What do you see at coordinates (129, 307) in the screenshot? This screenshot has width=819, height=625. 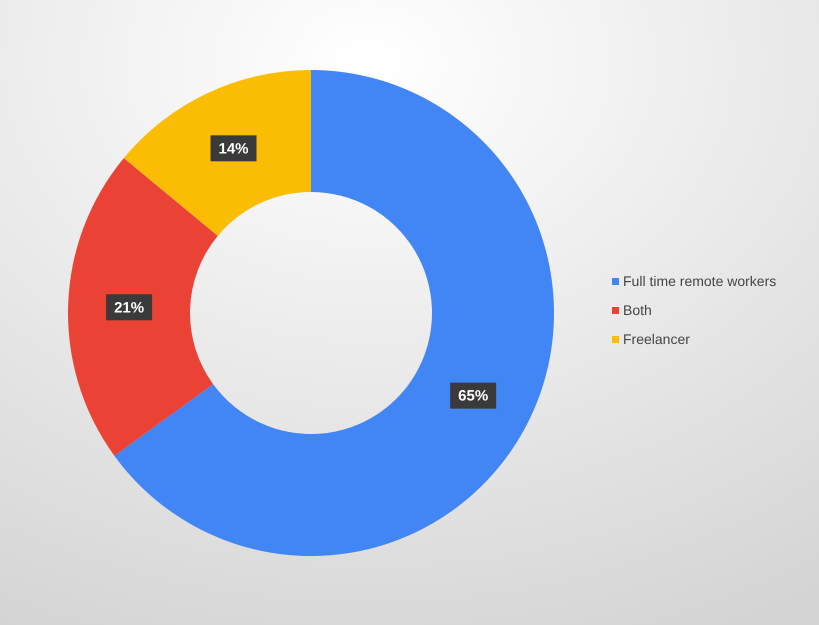 I see `data-label: 21%` at bounding box center [129, 307].